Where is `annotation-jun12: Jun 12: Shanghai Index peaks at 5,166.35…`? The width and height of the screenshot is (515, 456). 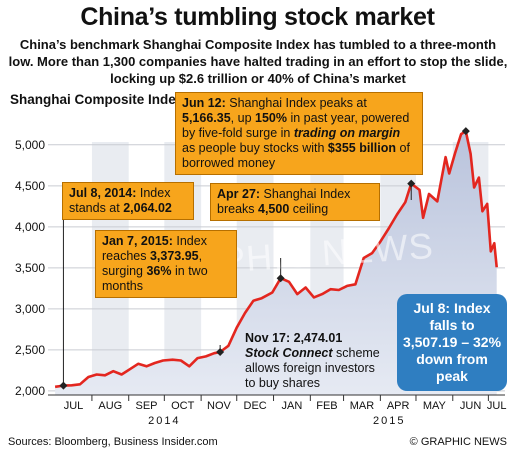
annotation-jun12: Jun 12: Shanghai Index peaks at 5,166.35… is located at coordinates (299, 133).